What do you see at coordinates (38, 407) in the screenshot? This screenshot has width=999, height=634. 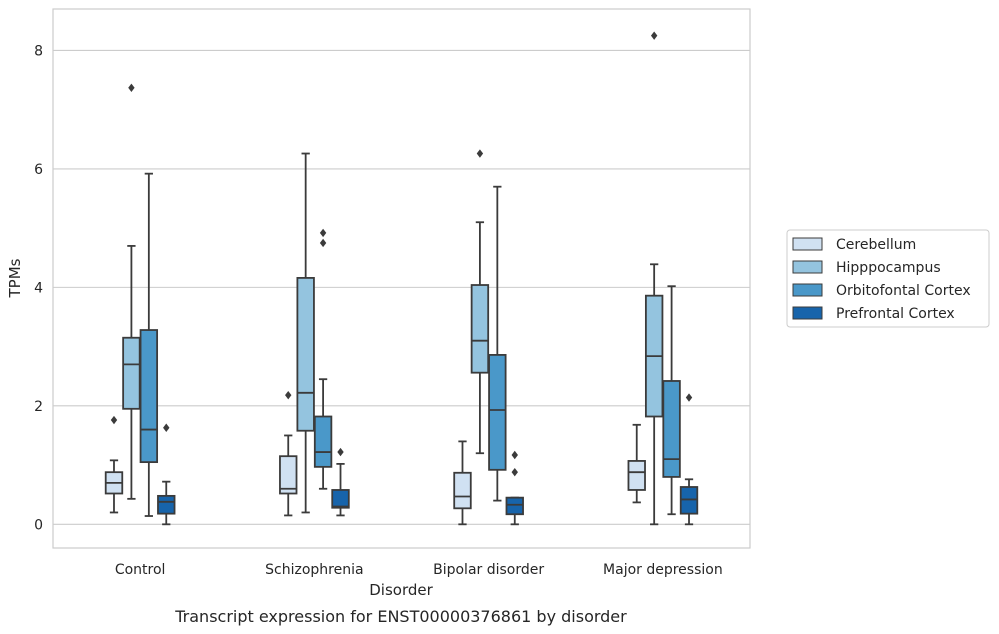 I see `y-tick-label: 2` at bounding box center [38, 407].